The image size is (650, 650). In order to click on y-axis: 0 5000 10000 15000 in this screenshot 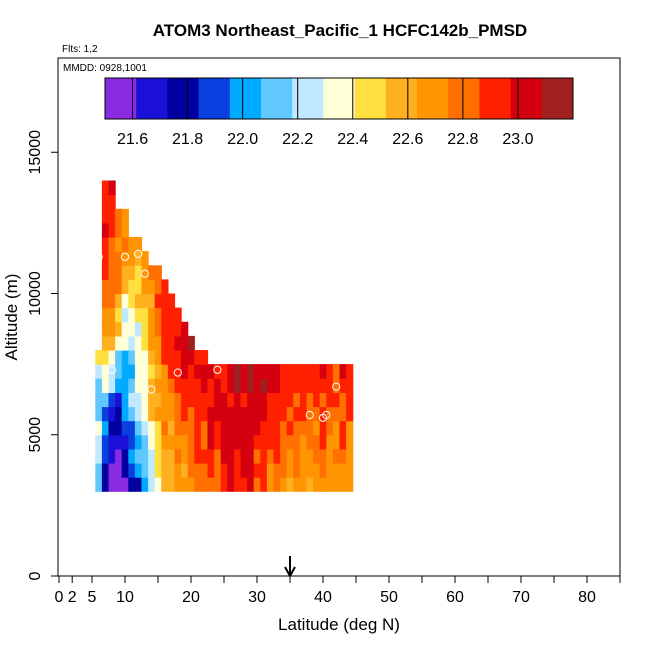, I will do `click(42, 355)`.